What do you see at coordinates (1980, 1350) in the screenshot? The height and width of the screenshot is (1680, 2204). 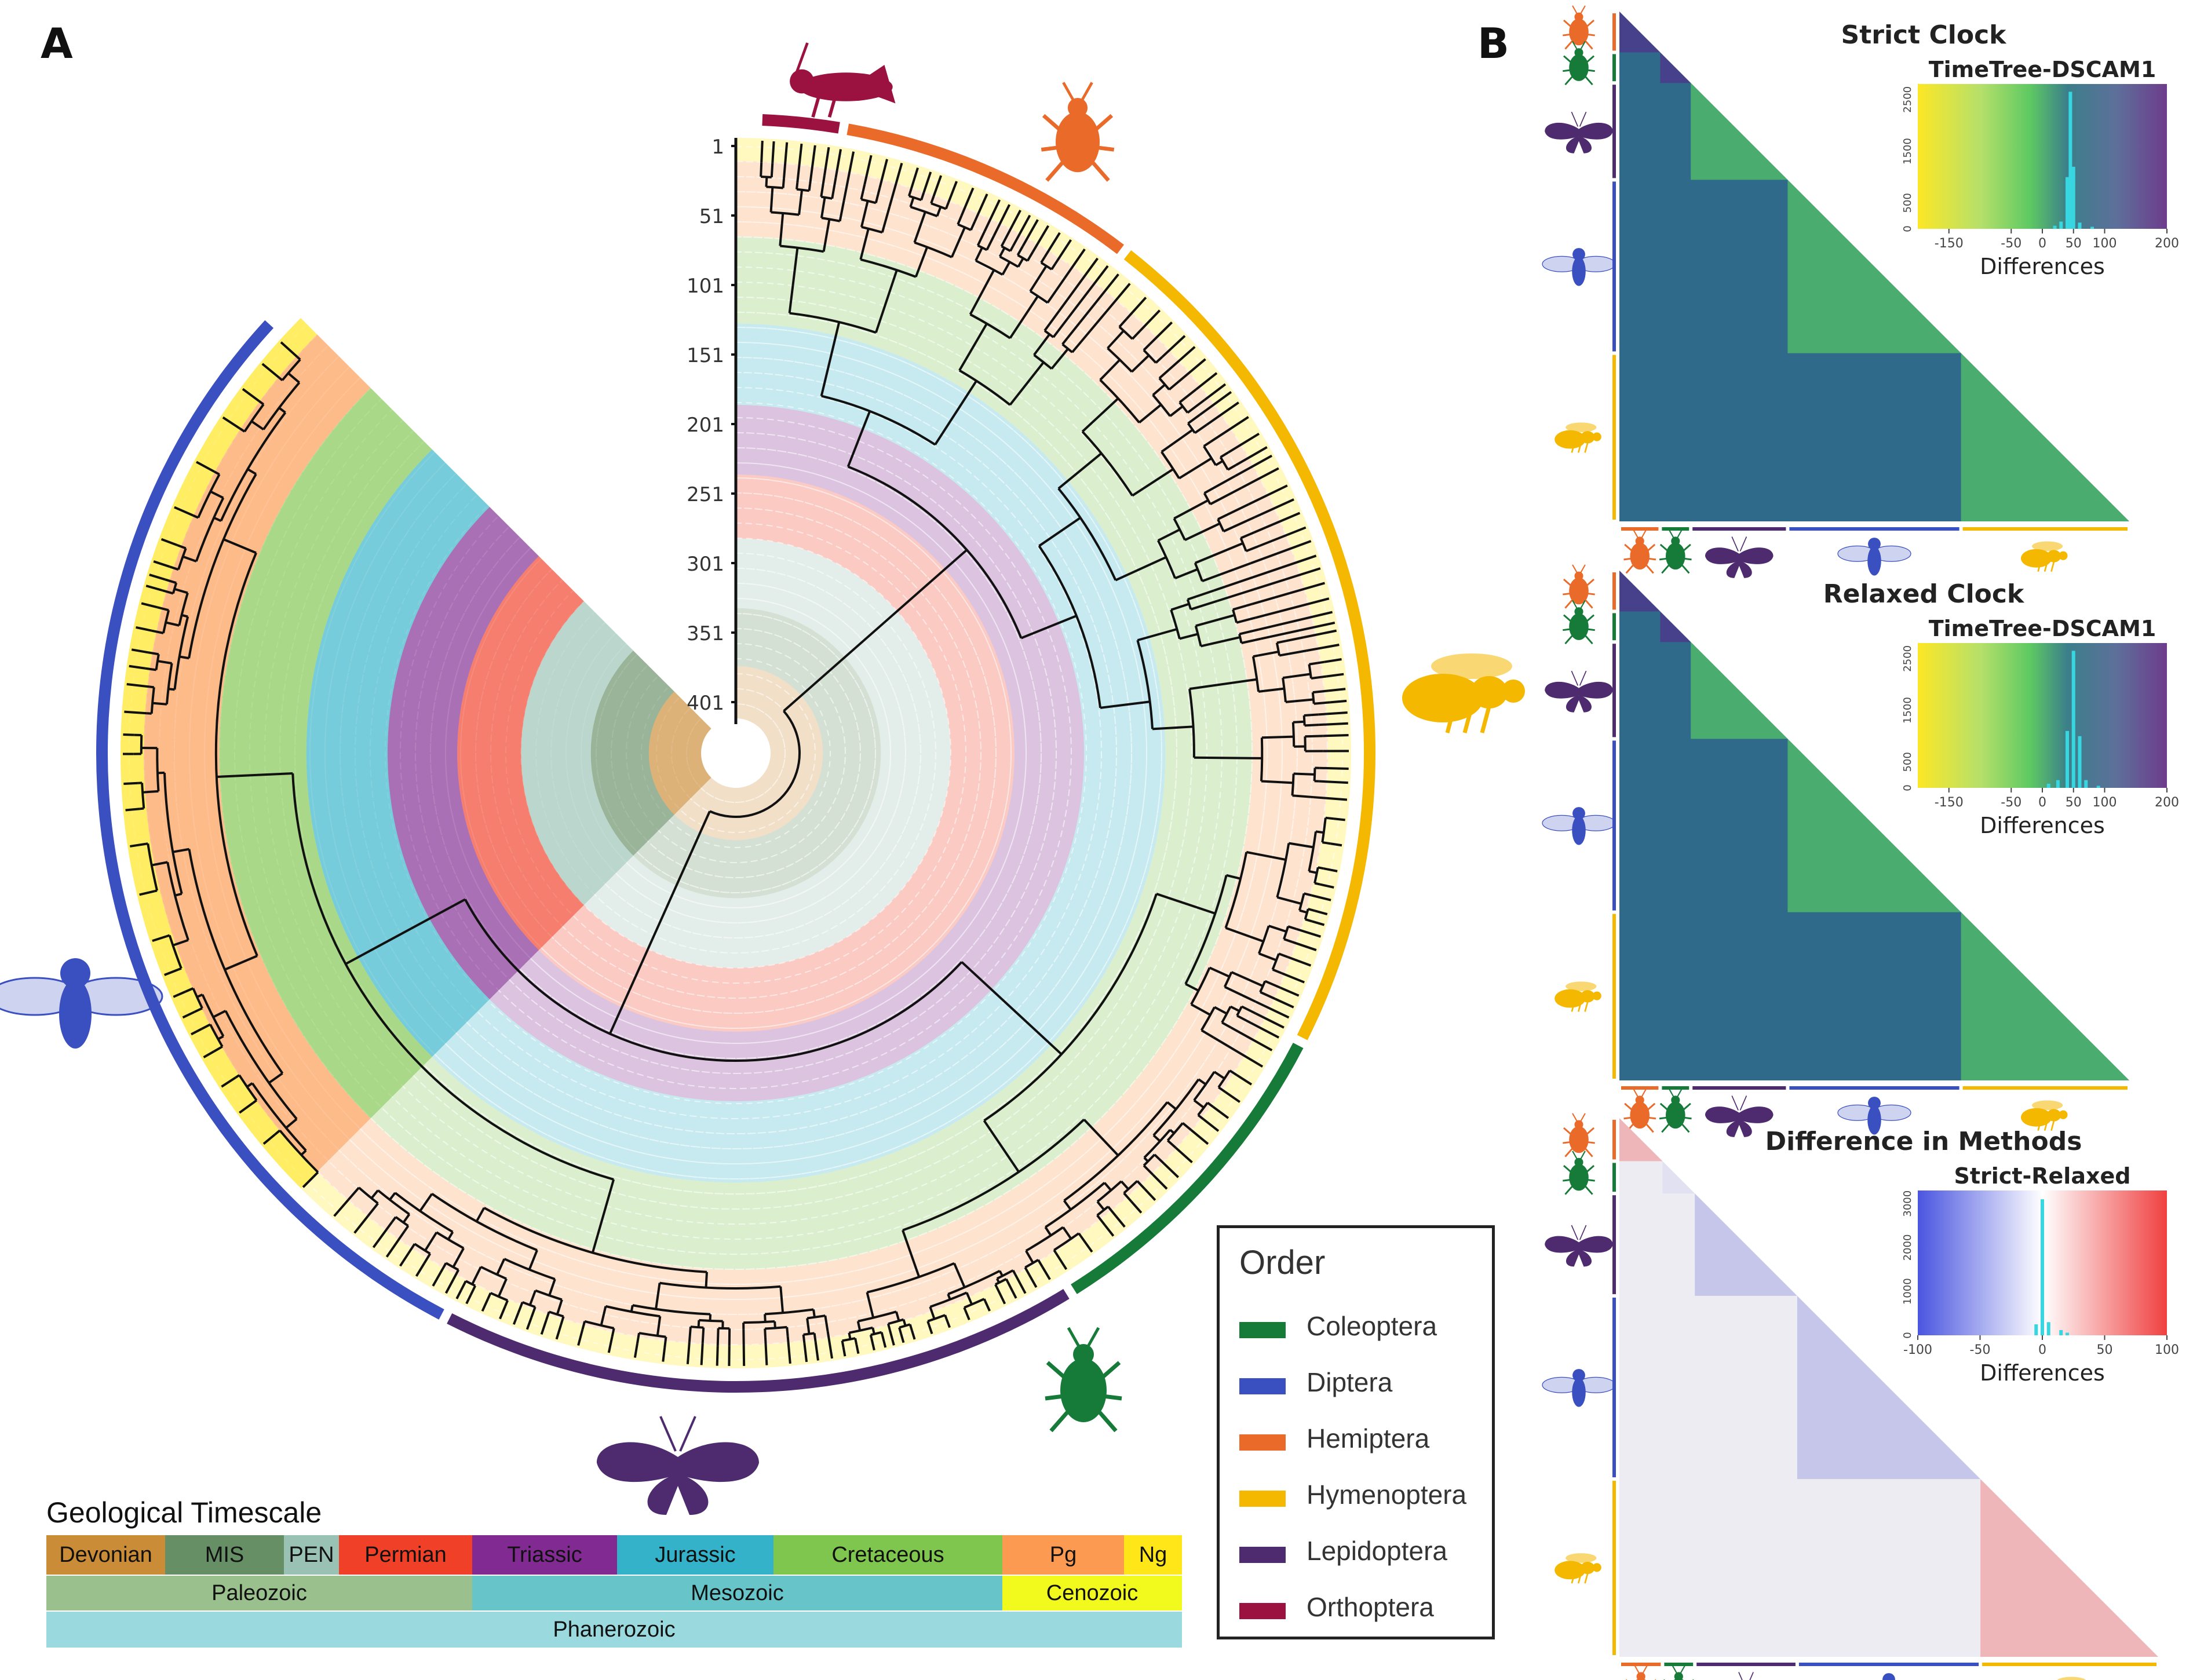 I see `x-tick-label: -50` at bounding box center [1980, 1350].